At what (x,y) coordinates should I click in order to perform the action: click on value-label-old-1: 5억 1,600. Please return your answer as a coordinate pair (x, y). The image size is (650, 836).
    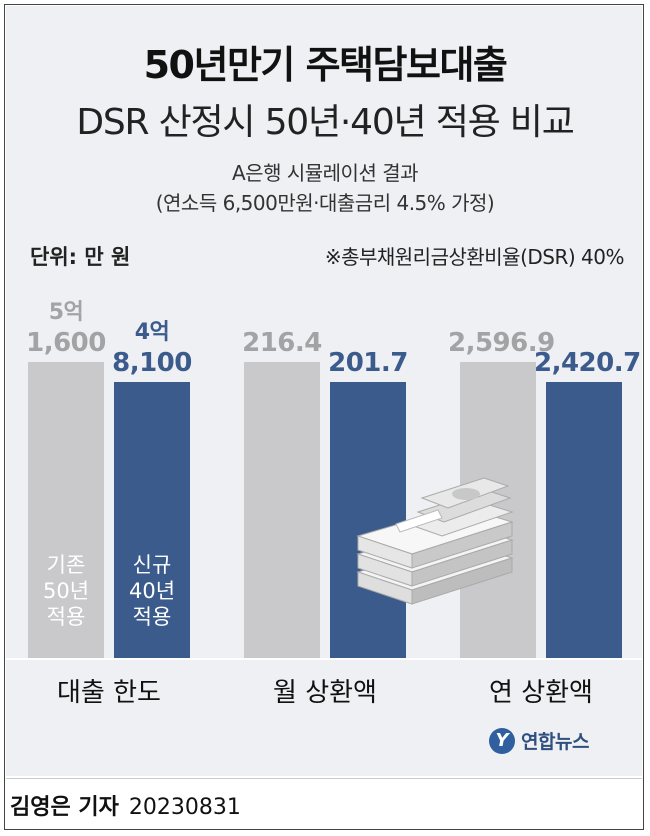
    Looking at the image, I should click on (66, 329).